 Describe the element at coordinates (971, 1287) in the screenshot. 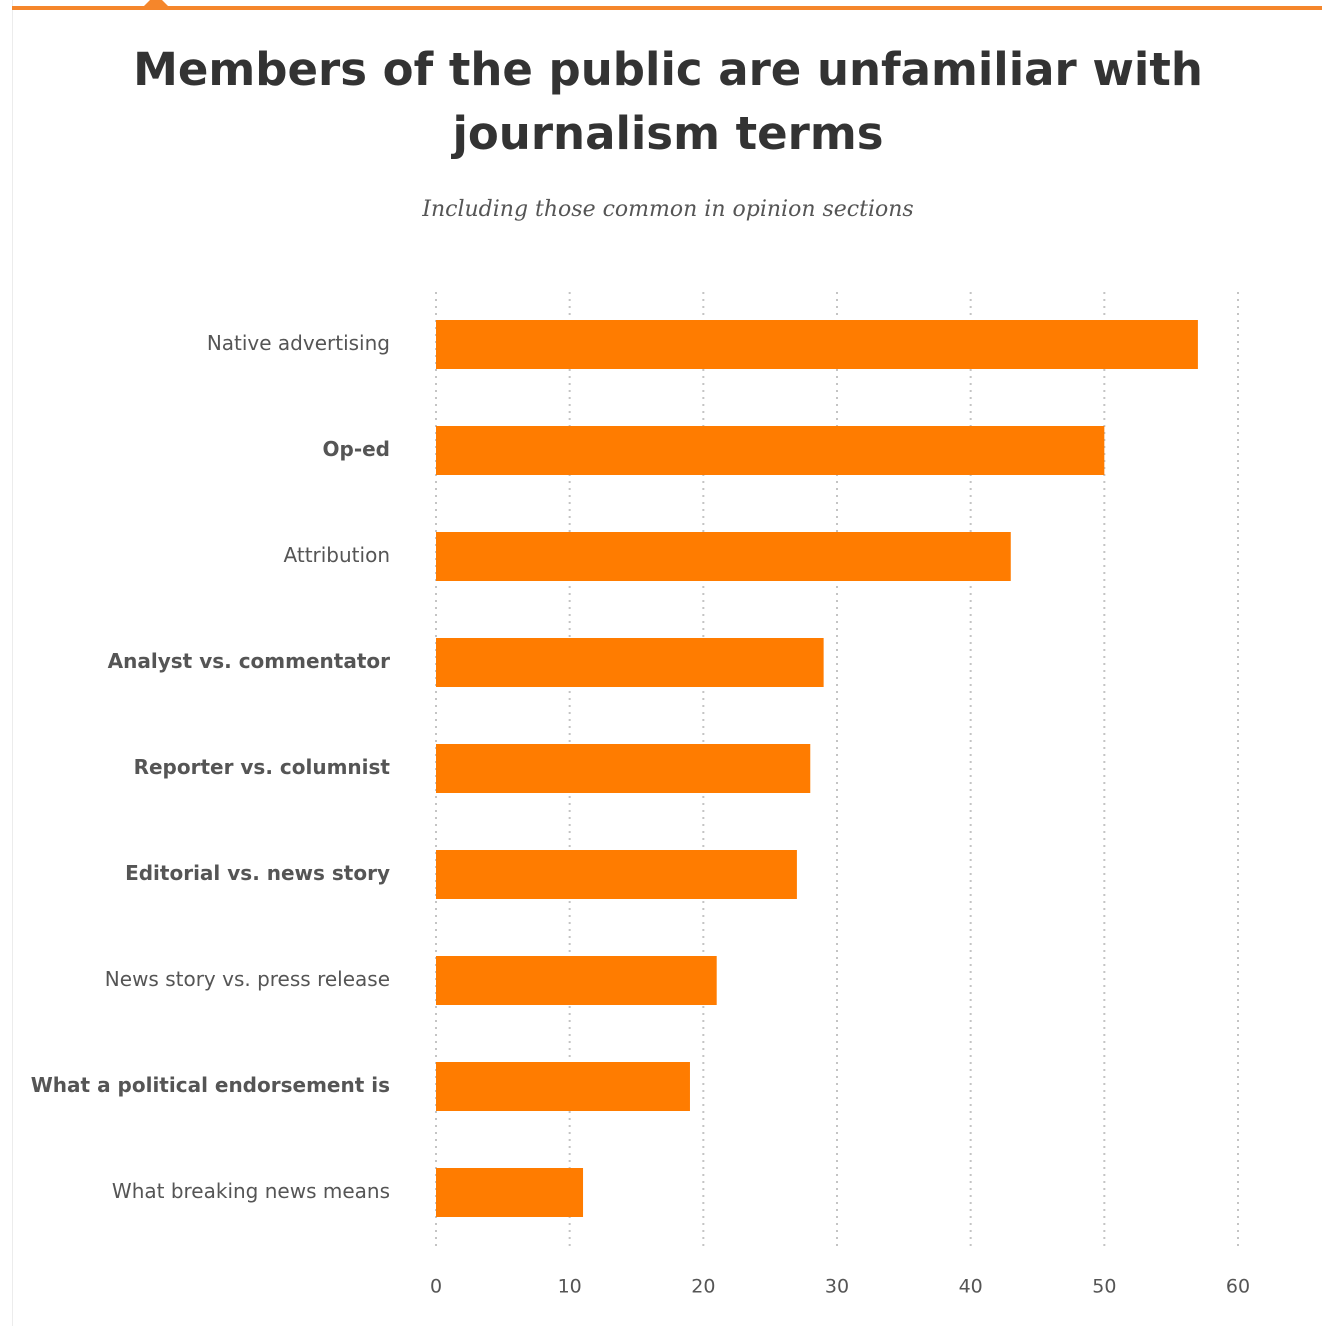

I see `x-tick-label: 40` at that location.